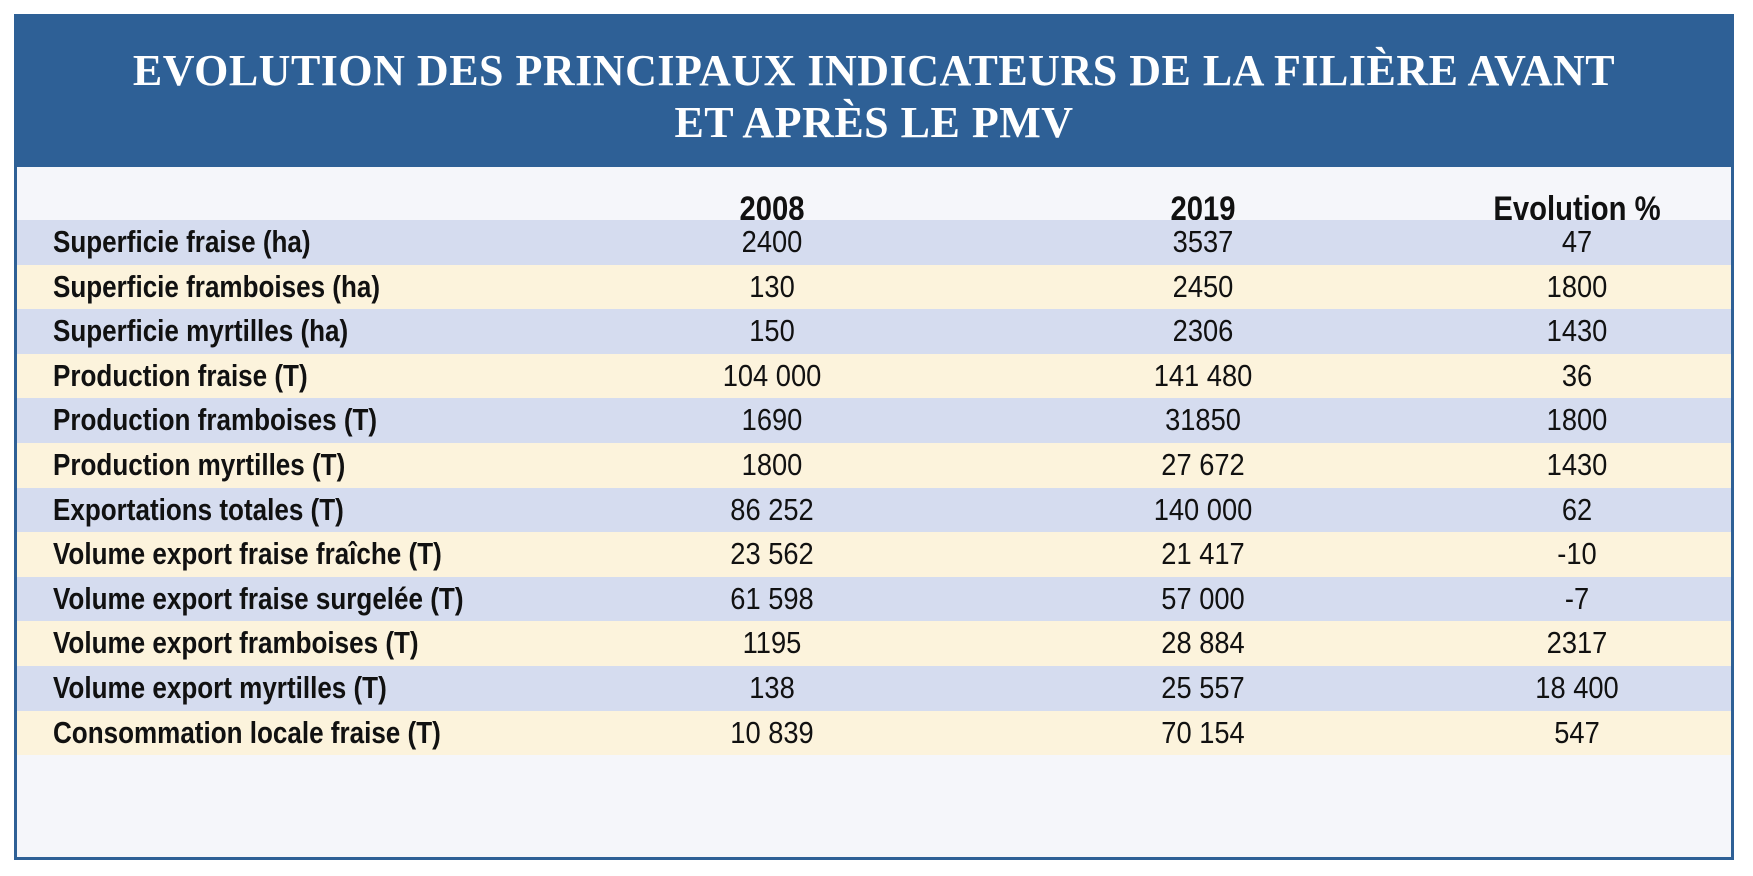 The height and width of the screenshot is (876, 1753). What do you see at coordinates (1203, 598) in the screenshot?
I see `cell-2019: 57 000` at bounding box center [1203, 598].